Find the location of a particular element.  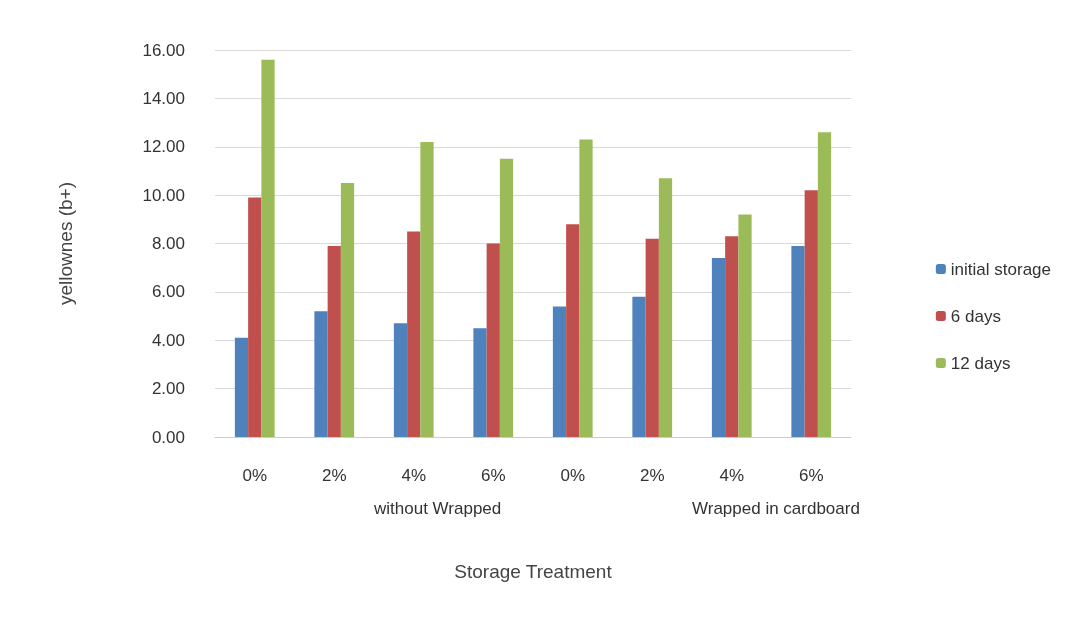

y-tick-label: 2.00 is located at coordinates (168, 389).